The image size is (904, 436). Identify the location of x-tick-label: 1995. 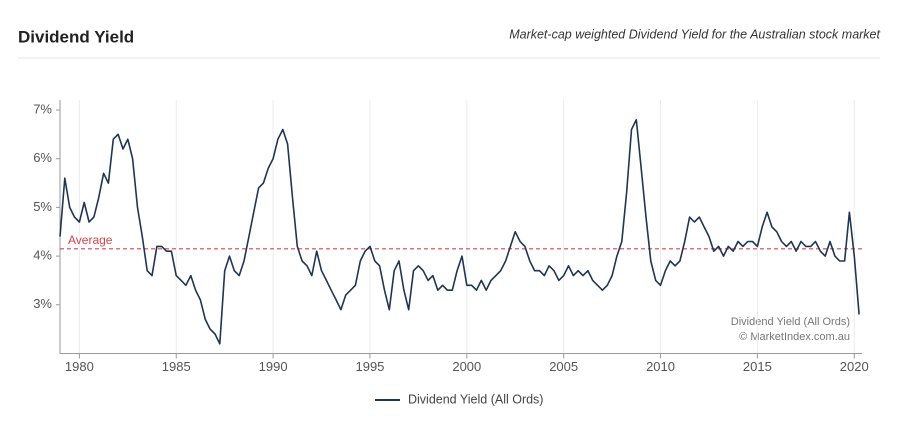
(369, 366).